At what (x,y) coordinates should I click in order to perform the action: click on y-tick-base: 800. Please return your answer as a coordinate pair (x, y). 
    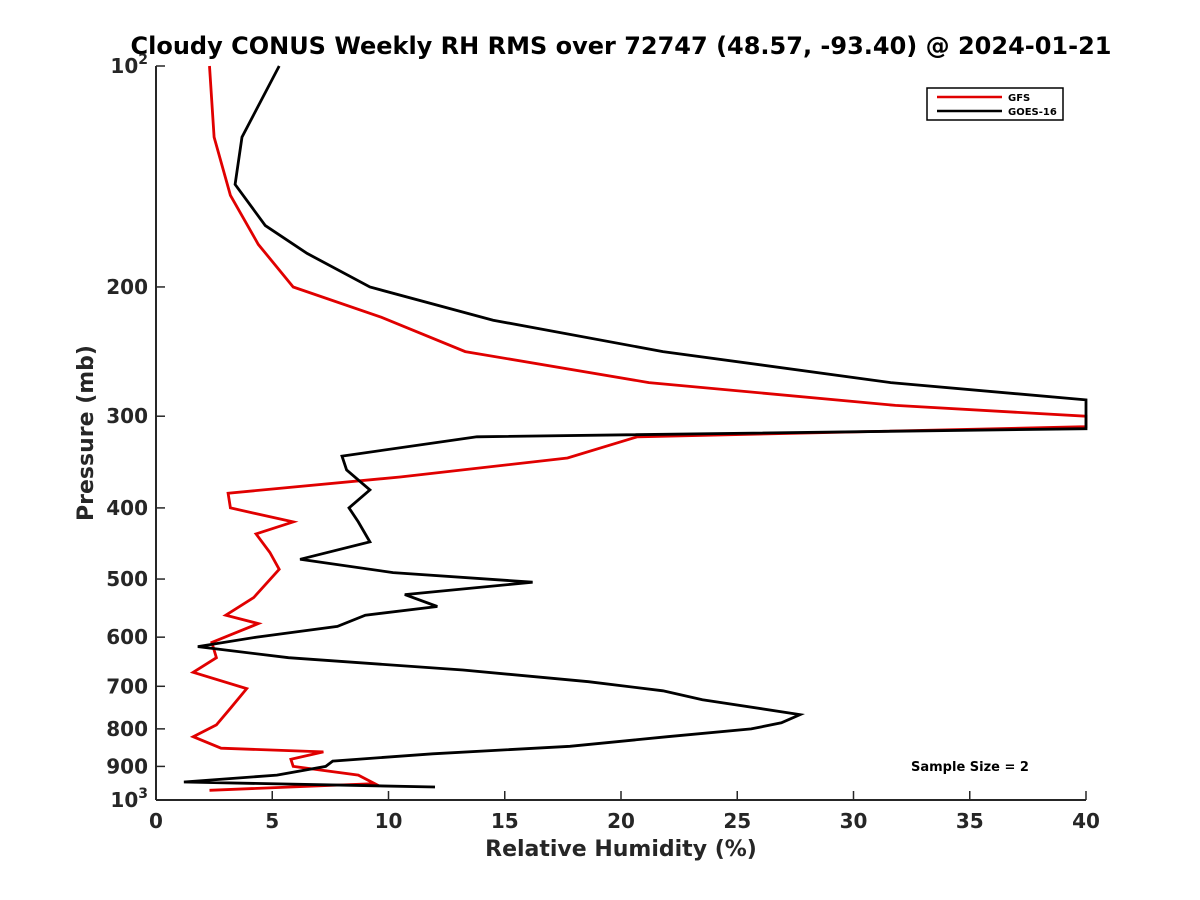
    Looking at the image, I should click on (127, 729).